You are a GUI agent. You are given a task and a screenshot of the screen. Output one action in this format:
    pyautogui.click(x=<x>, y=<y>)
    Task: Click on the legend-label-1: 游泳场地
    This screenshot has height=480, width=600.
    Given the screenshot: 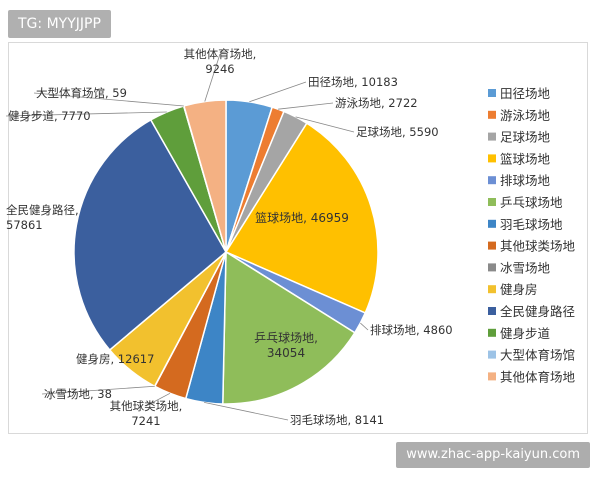 What is the action you would take?
    pyautogui.click(x=525, y=115)
    